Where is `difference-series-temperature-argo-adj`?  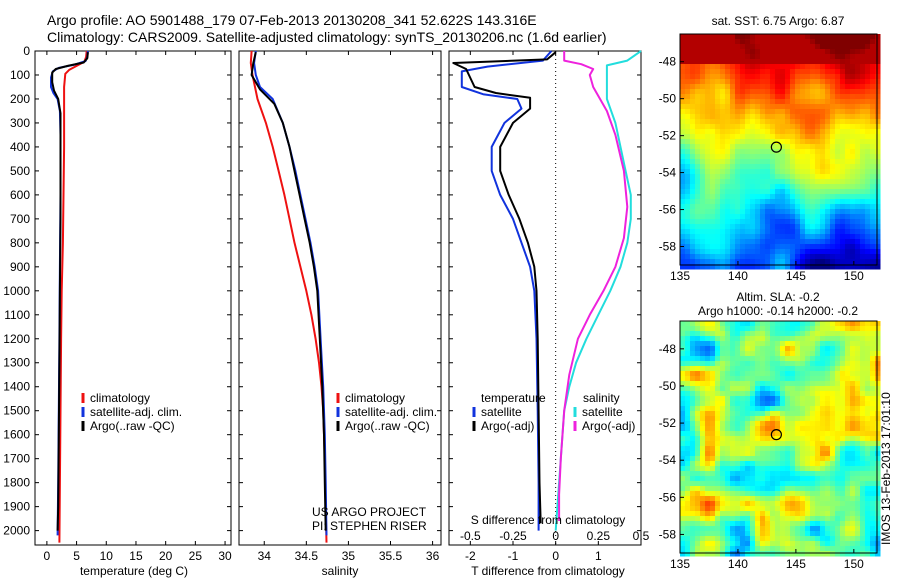 difference-series-temperature-argo-adj is located at coordinates (504, 287).